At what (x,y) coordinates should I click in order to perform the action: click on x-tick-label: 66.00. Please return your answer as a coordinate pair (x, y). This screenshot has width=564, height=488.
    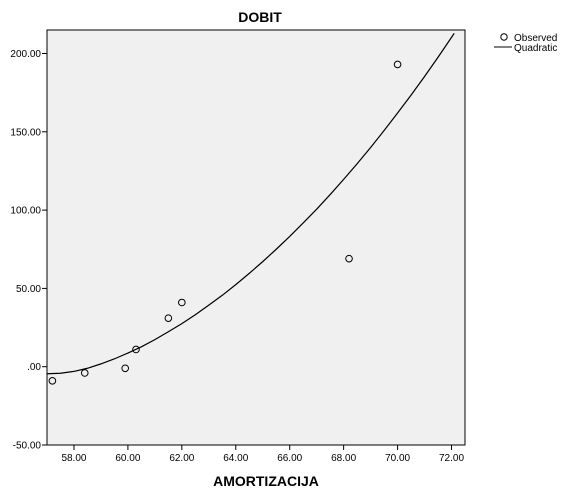
    Looking at the image, I should click on (289, 458).